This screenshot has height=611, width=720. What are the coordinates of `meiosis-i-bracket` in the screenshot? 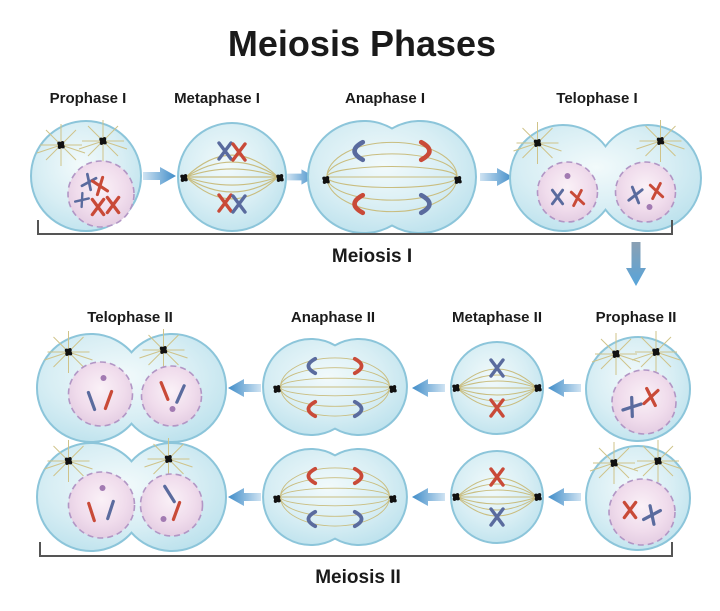 It's located at (355, 227).